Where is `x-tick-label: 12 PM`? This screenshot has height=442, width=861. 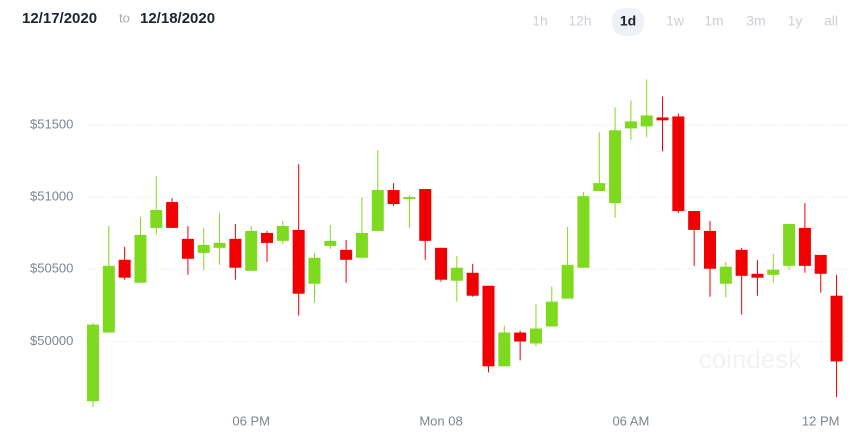 x-tick-label: 12 PM is located at coordinates (821, 420).